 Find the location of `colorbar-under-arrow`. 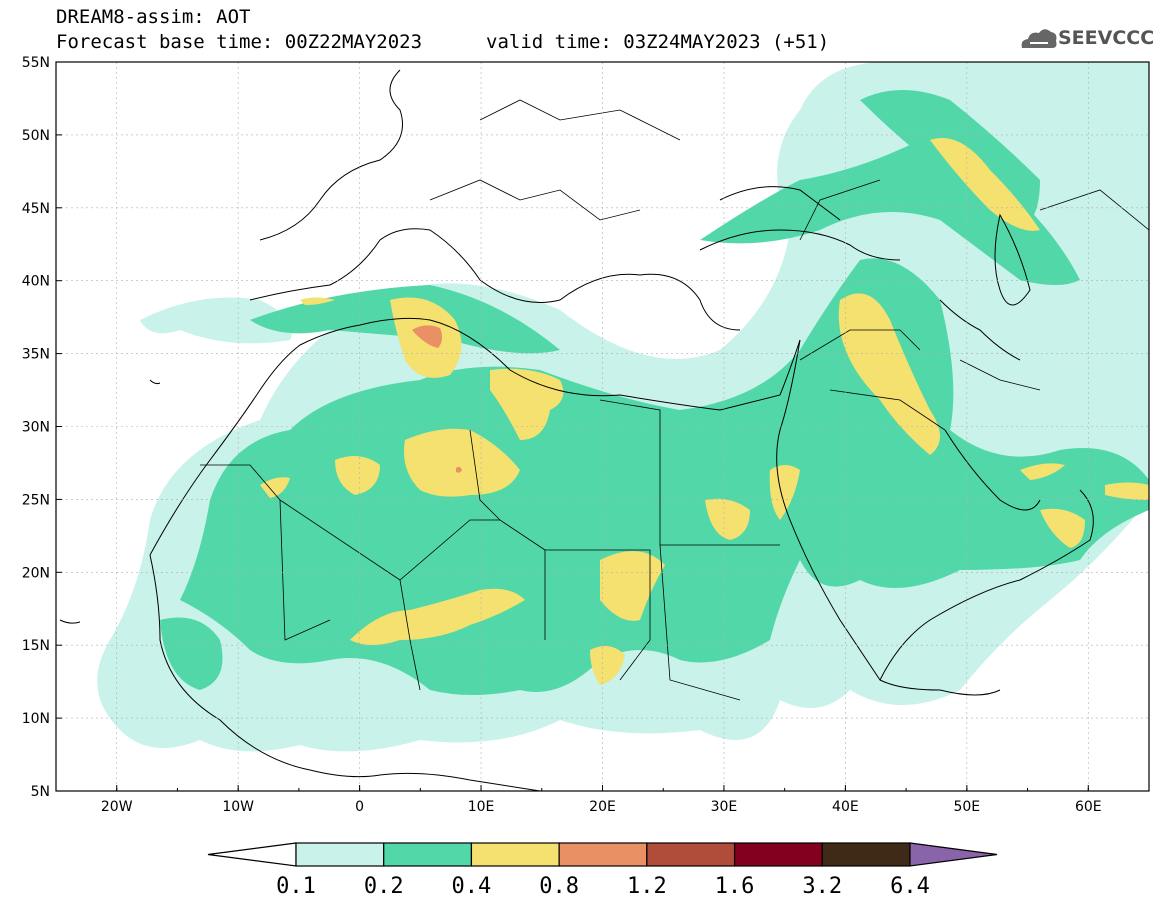

colorbar-under-arrow is located at coordinates (252, 854).